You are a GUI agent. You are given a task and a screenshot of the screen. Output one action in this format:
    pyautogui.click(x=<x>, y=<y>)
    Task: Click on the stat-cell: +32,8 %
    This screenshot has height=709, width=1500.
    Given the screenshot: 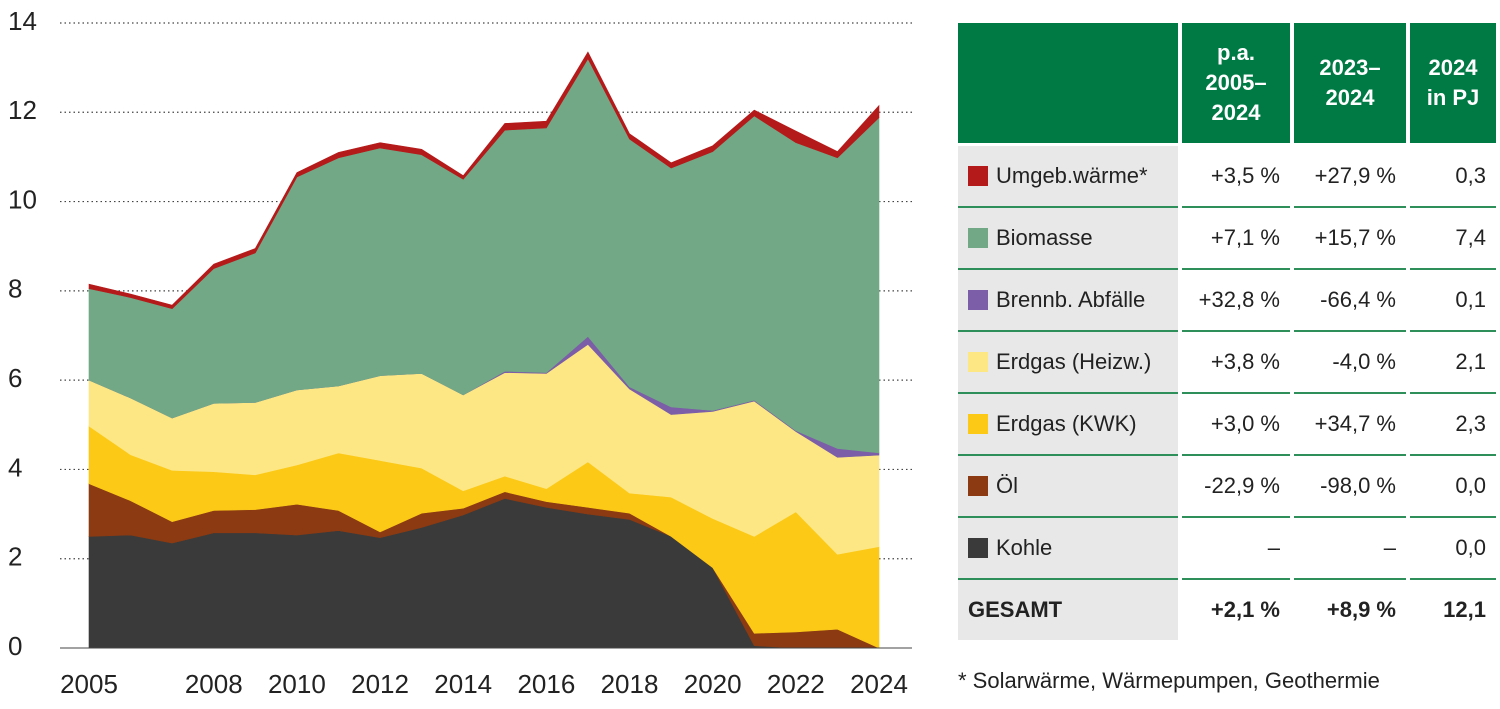 What is the action you would take?
    pyautogui.click(x=1236, y=299)
    